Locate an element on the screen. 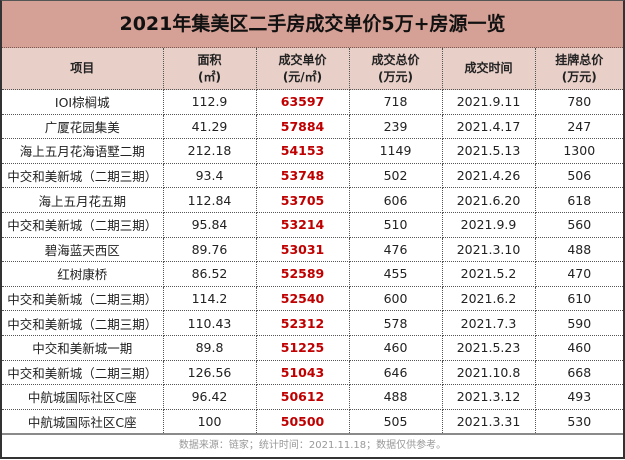 The height and width of the screenshot is (460, 625). cell-total-price: 606 is located at coordinates (396, 200).